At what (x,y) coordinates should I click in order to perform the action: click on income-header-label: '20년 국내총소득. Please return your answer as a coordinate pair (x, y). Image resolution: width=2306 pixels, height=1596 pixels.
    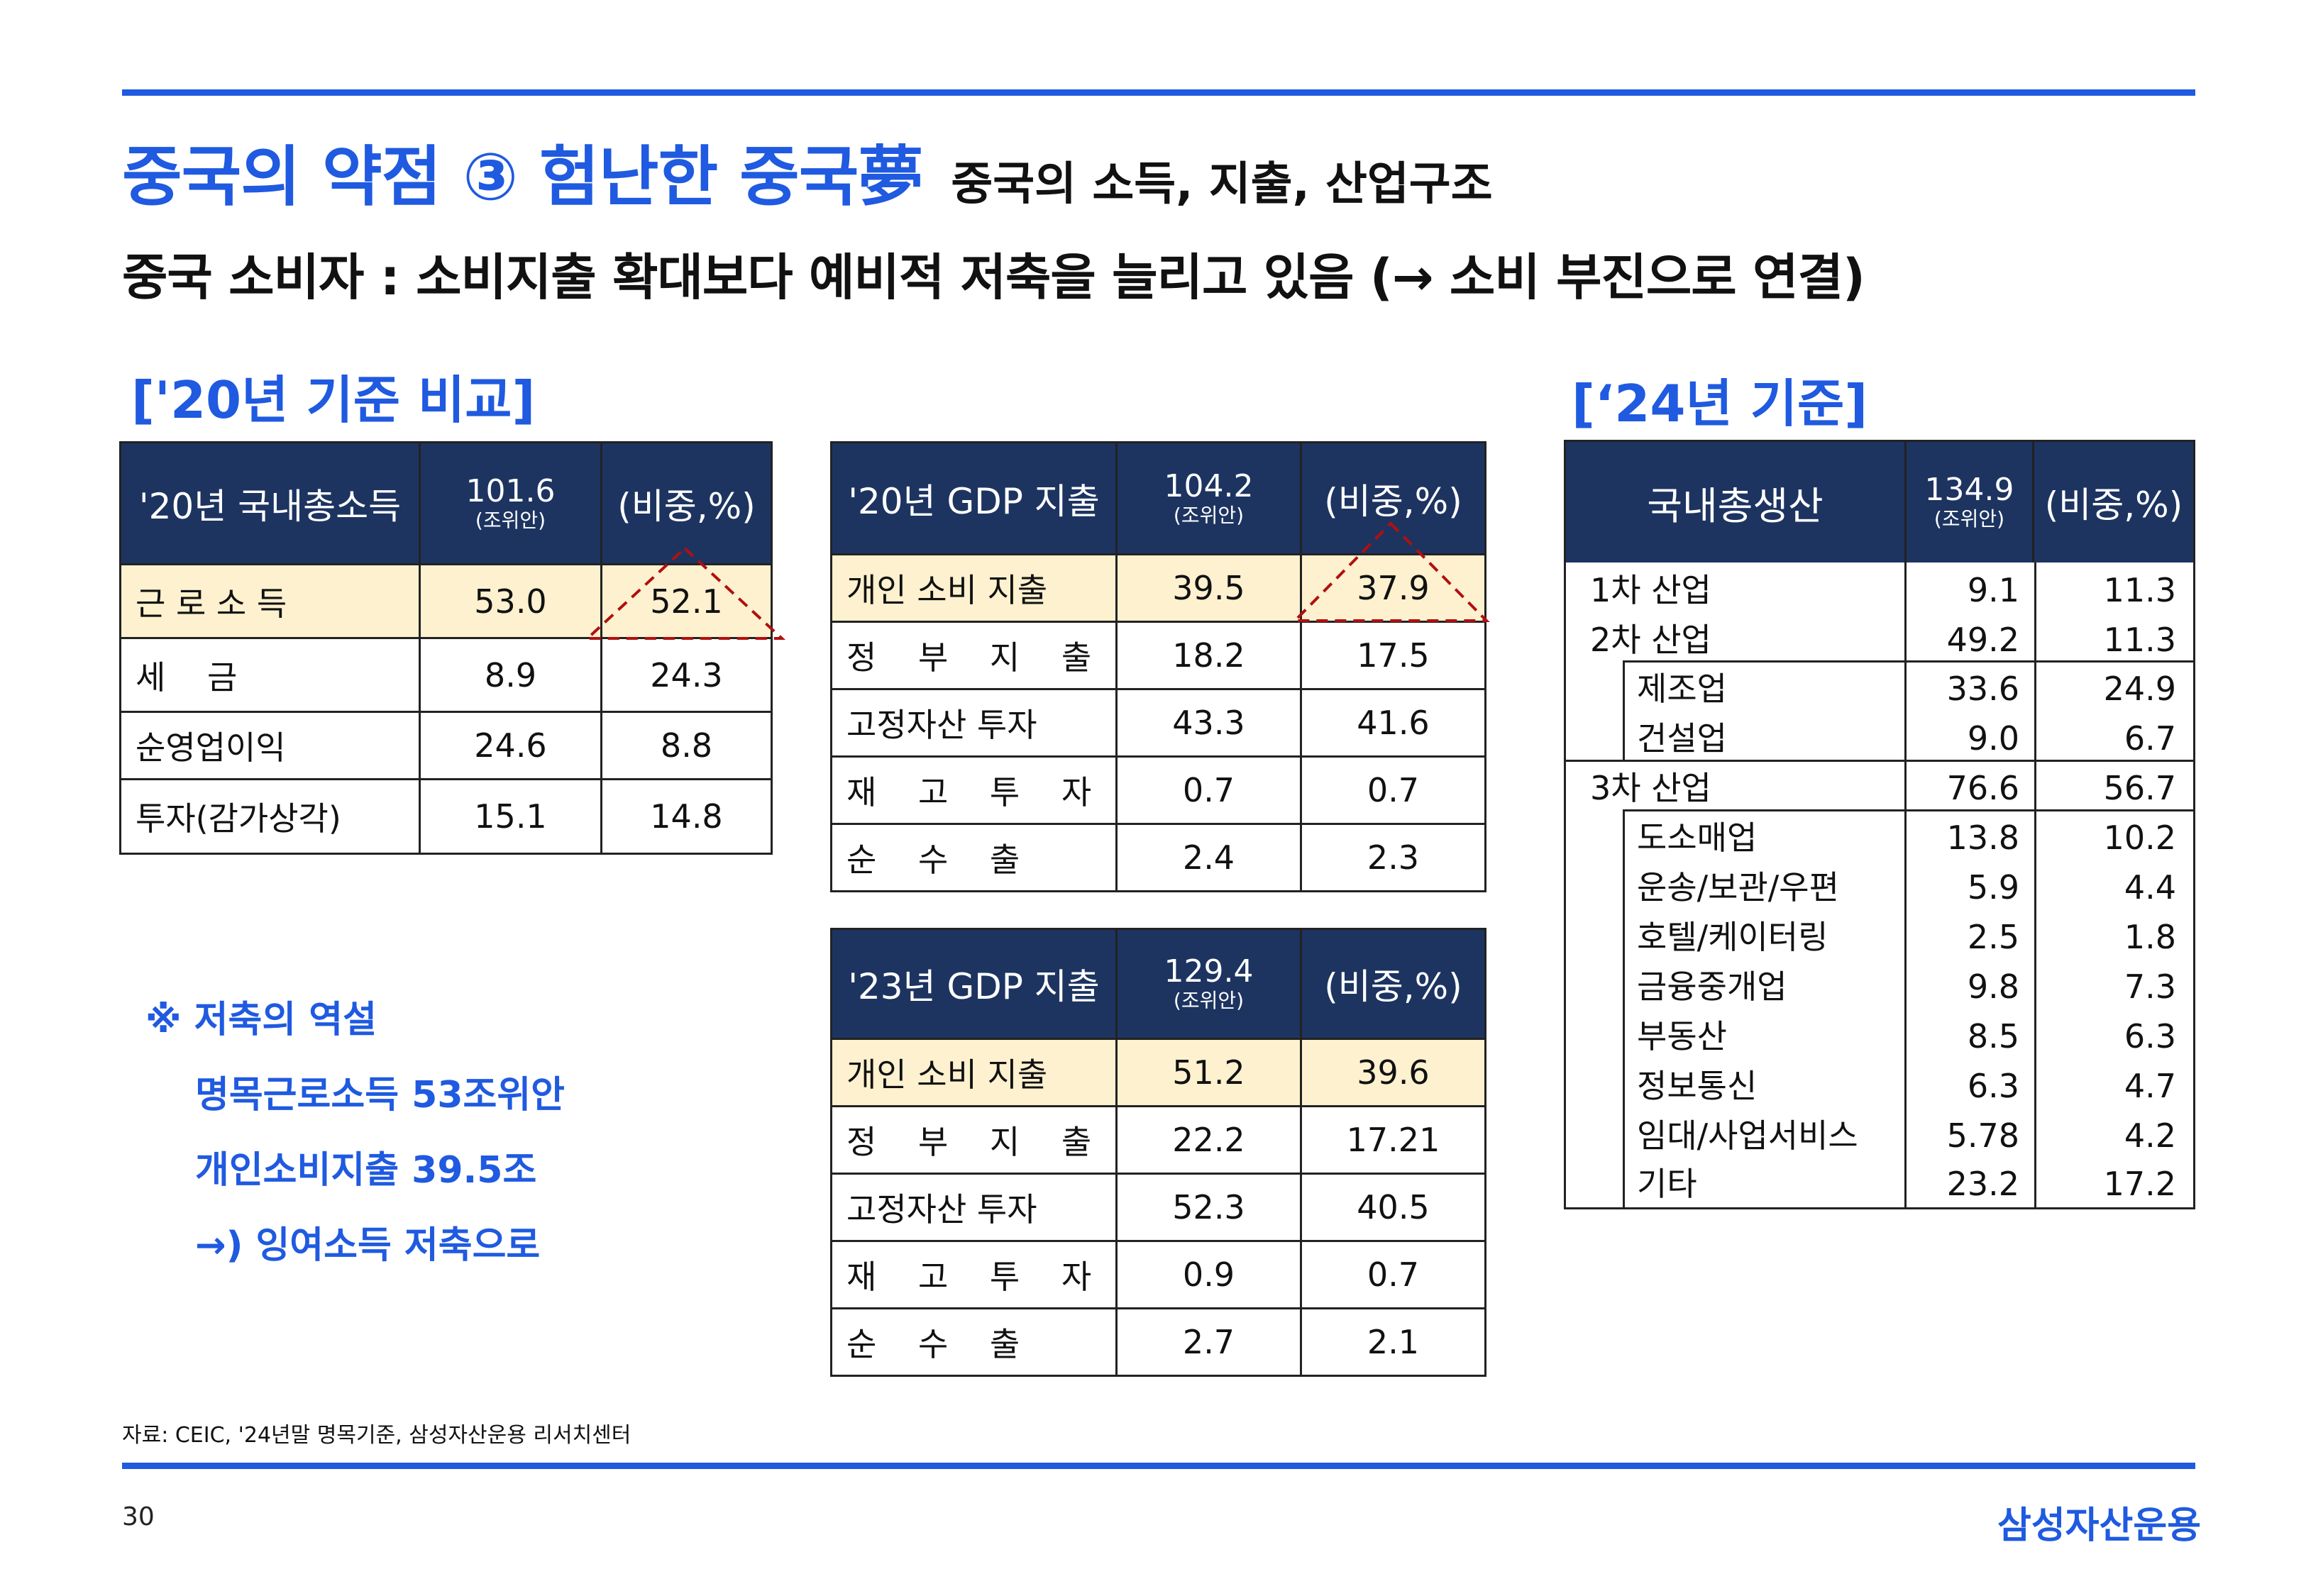
    Looking at the image, I should click on (270, 503).